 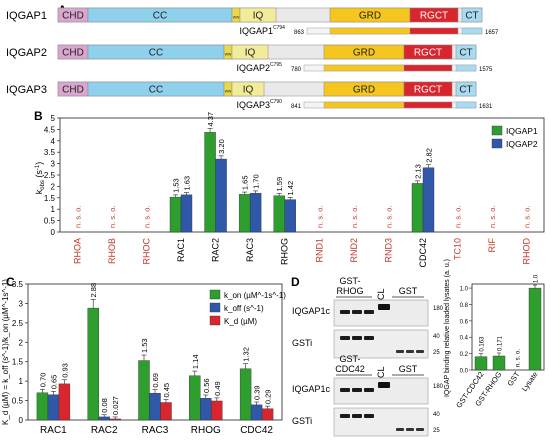 What do you see at coordinates (77, 251) in the screenshot?
I see `category-label: RHOA` at bounding box center [77, 251].